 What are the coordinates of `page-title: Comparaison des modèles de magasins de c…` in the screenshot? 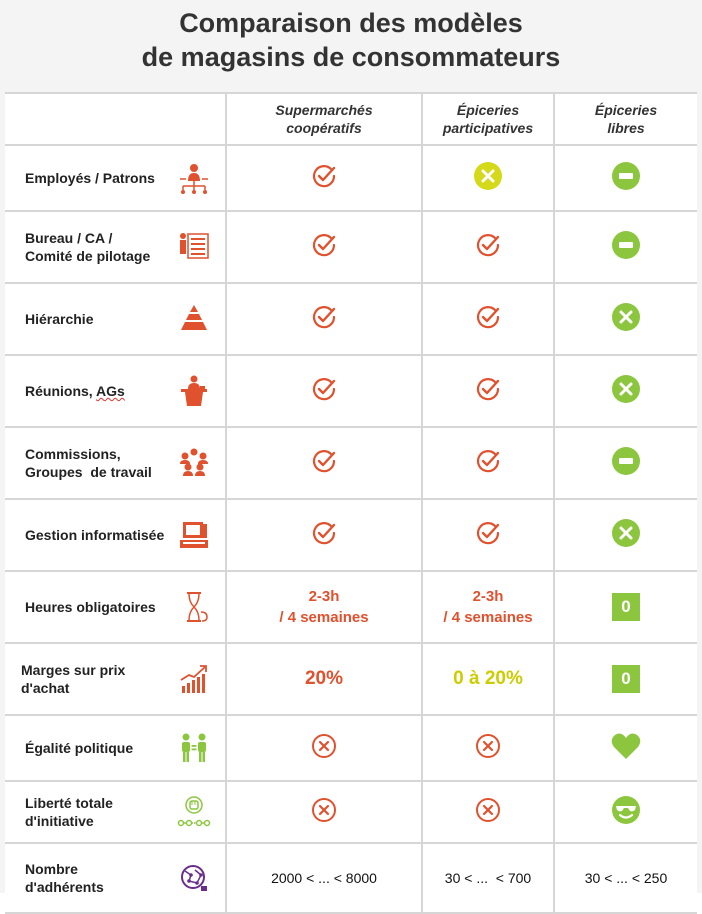 It's located at (351, 46).